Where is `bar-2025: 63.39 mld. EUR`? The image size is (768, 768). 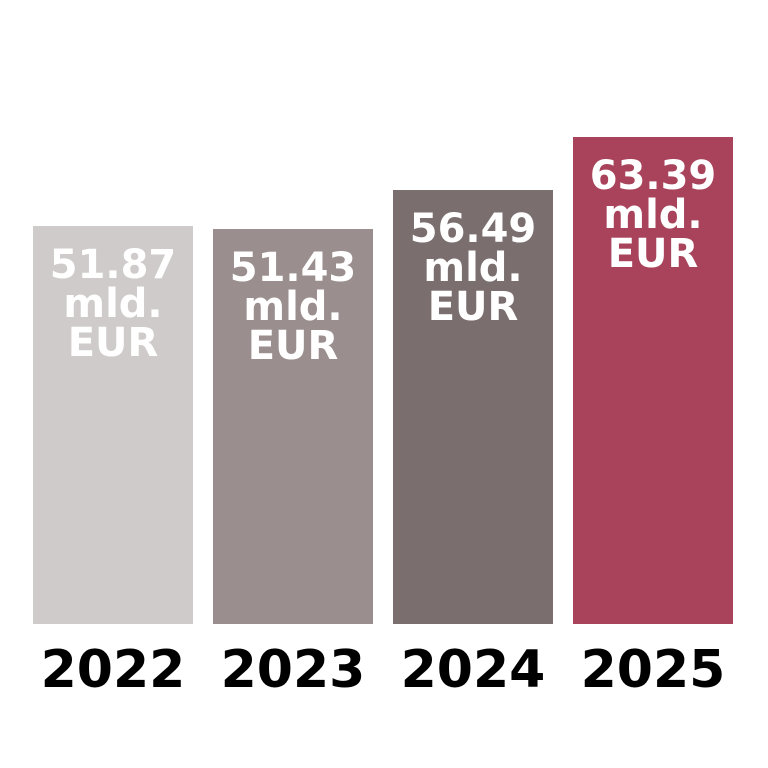 bar-2025: 63.39 mld. EUR is located at coordinates (653, 380).